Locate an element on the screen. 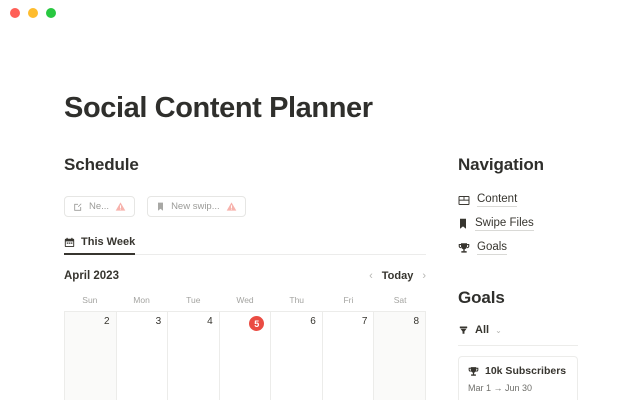 The width and height of the screenshot is (640, 400). navigation-list: Content Swipe Files Goals is located at coordinates (549, 224).